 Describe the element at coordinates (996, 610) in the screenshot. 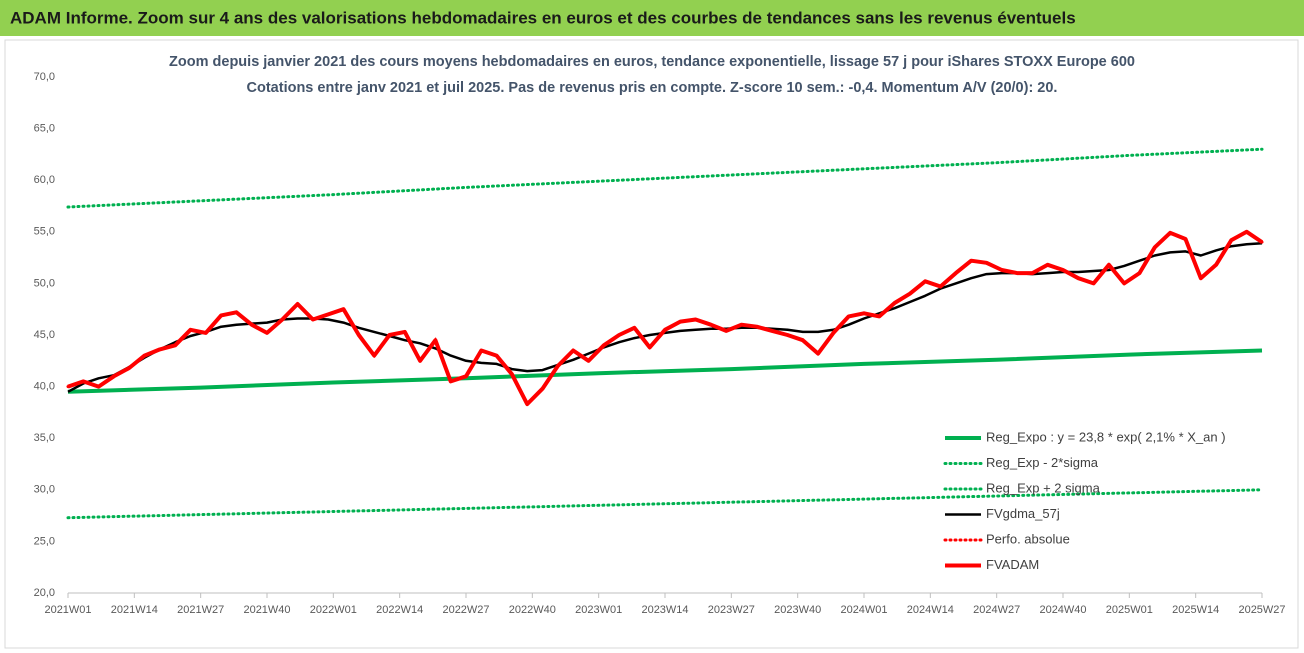

I see `x-tick-label: 2024W27` at that location.